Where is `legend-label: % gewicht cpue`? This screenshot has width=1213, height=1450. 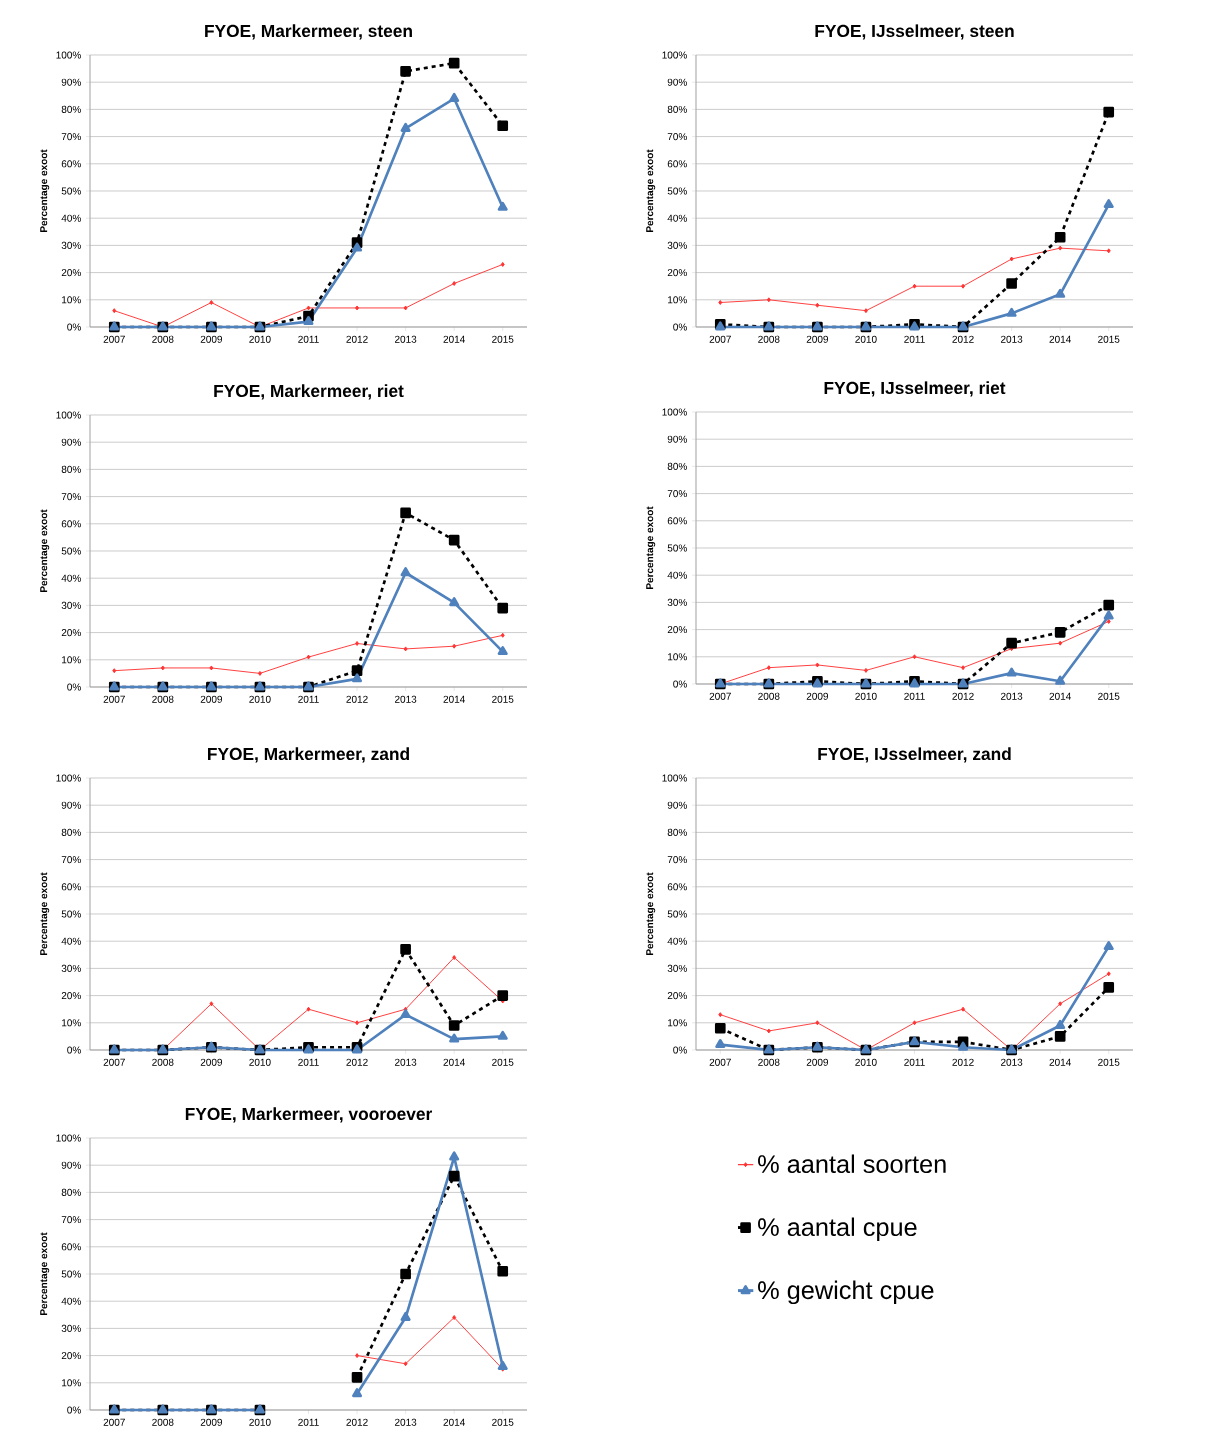
legend-label: % gewicht cpue is located at coordinates (846, 1292).